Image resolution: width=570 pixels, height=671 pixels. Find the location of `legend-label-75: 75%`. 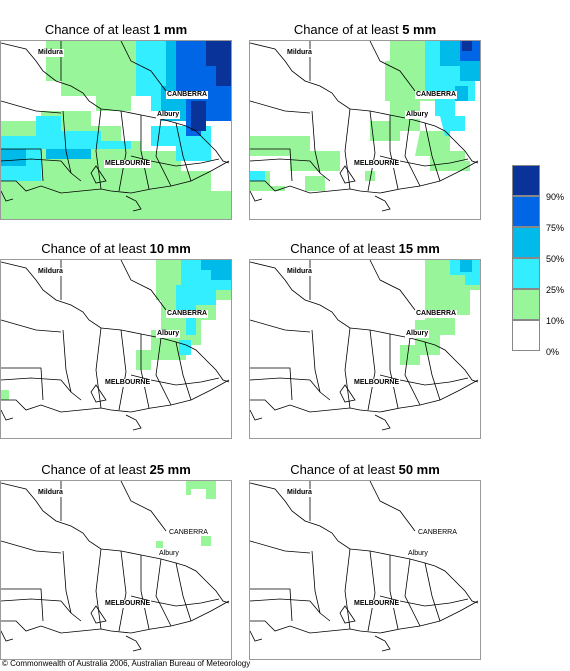

legend-label-75: 75% is located at coordinates (555, 228).